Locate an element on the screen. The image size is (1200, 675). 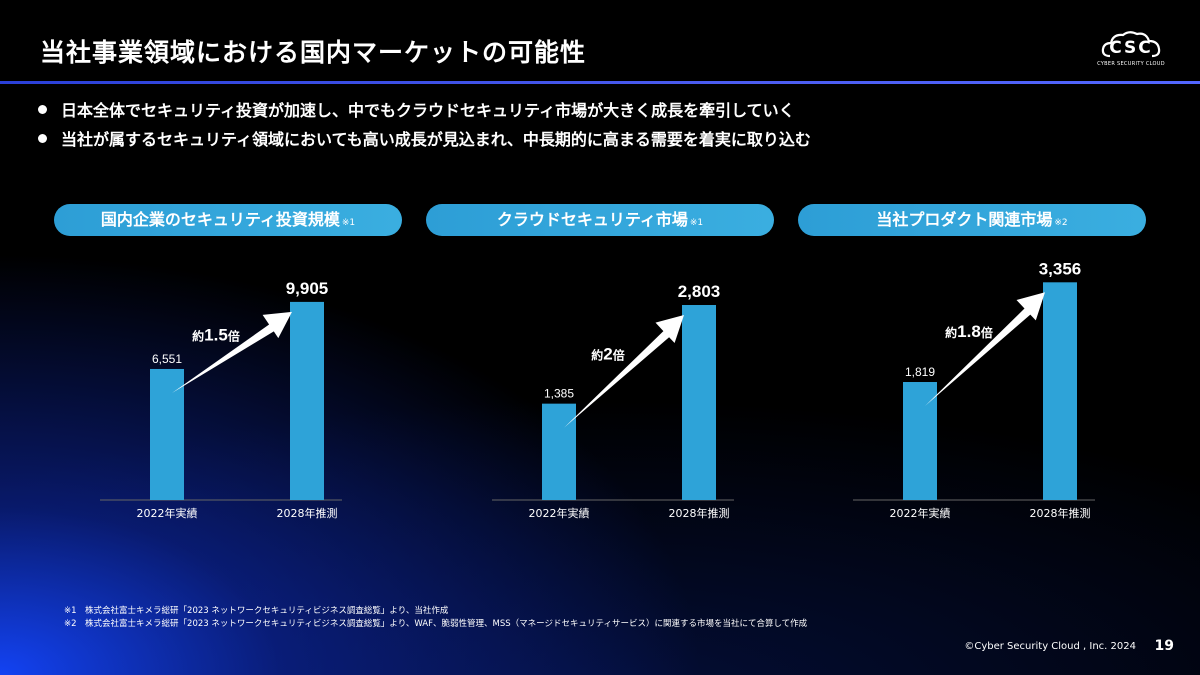
chart-title: 国内企業のセキュリティ投資規模 is located at coordinates (220, 219).